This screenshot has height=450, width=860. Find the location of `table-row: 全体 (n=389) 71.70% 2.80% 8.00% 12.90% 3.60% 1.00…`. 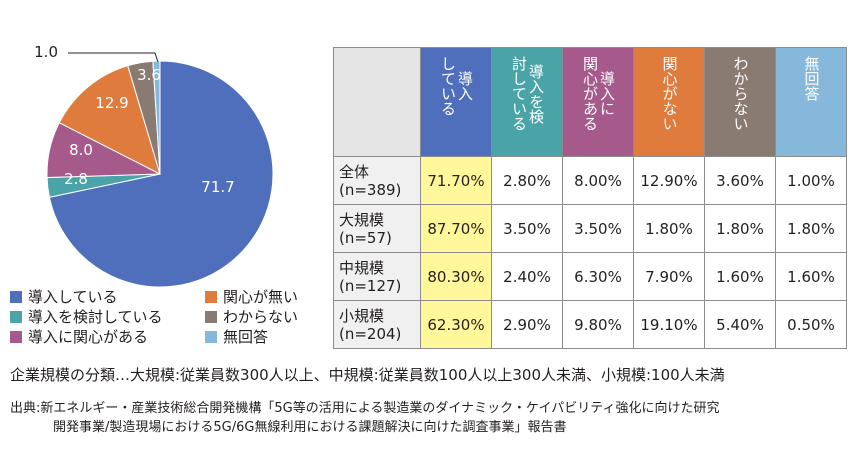

table-row: 全体 (n=389) 71.70% 2.80% 8.00% 12.90% 3.60% 1.00… is located at coordinates (590, 180).